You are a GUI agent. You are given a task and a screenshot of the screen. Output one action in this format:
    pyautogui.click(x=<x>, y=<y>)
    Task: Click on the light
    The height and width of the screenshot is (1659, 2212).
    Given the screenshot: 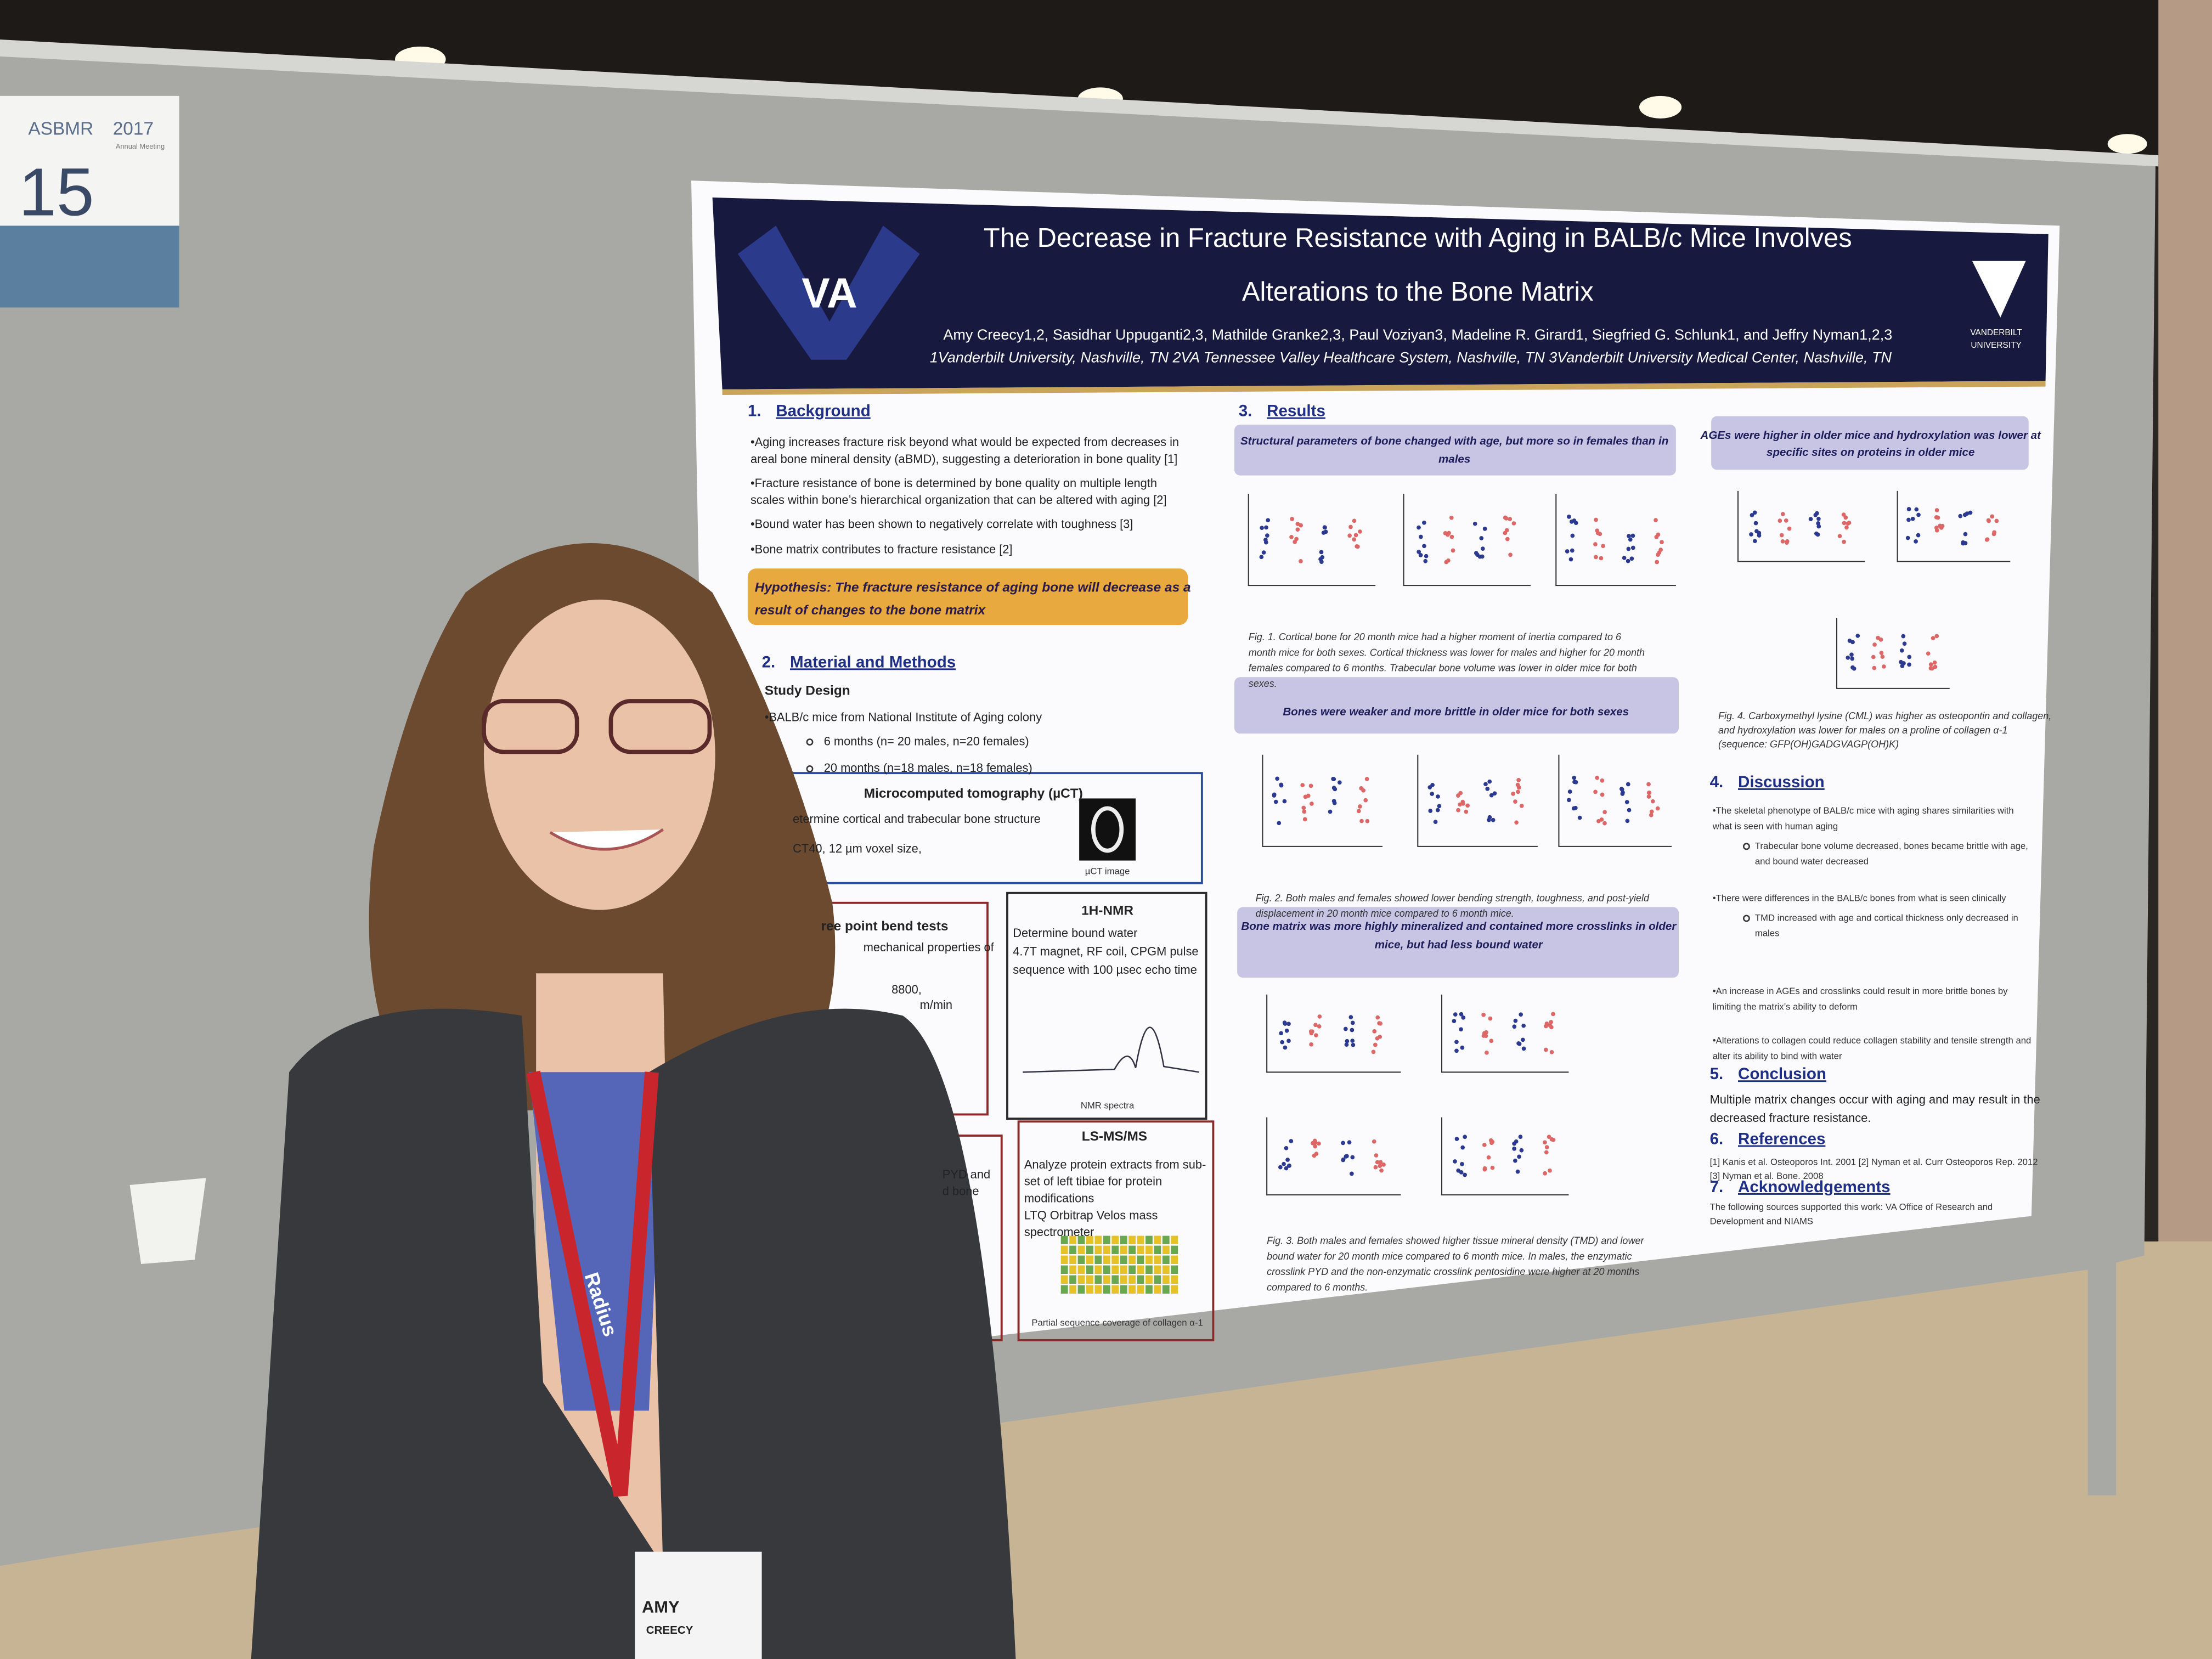 What is the action you would take?
    pyautogui.click(x=2127, y=144)
    